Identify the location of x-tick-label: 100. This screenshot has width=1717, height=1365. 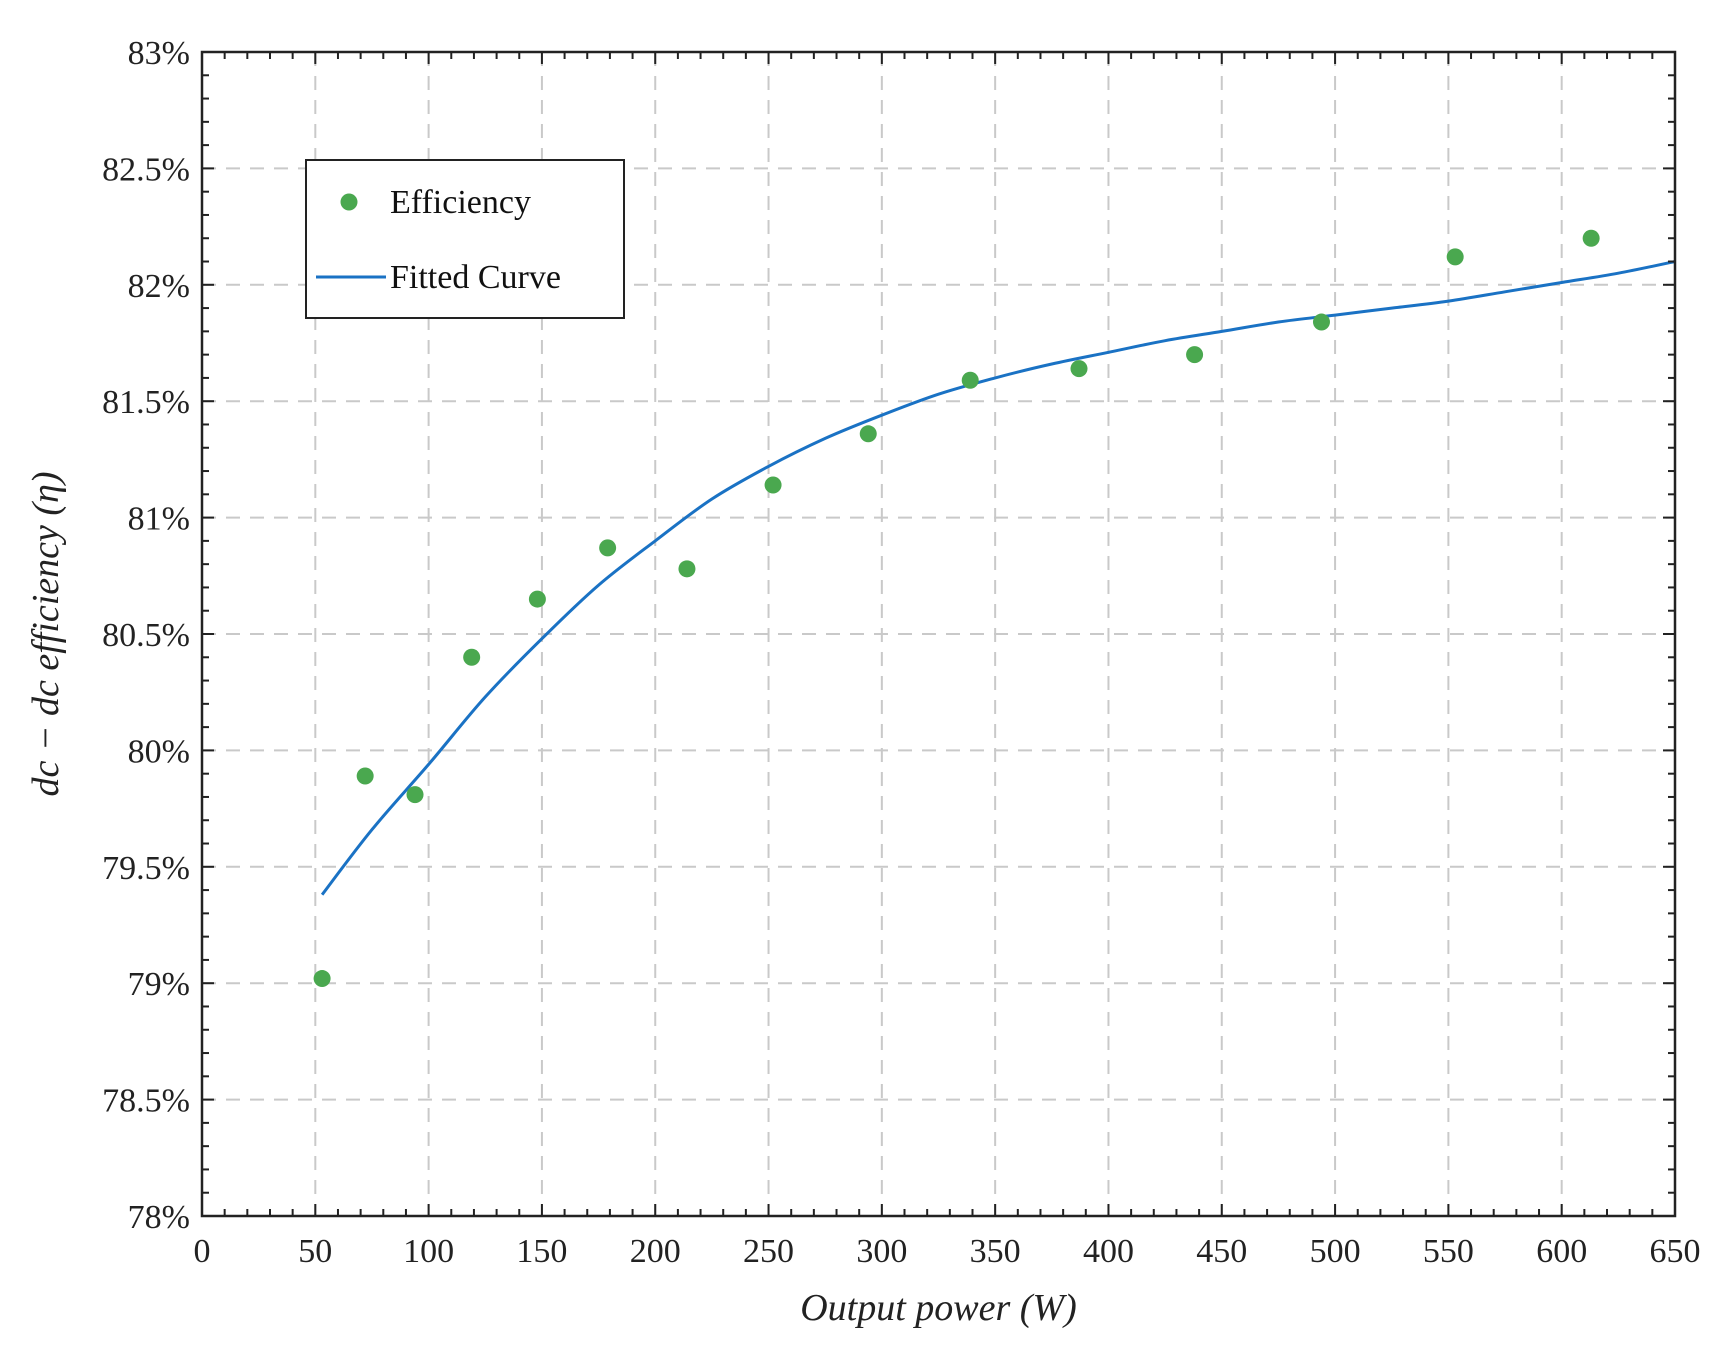
(428, 1251).